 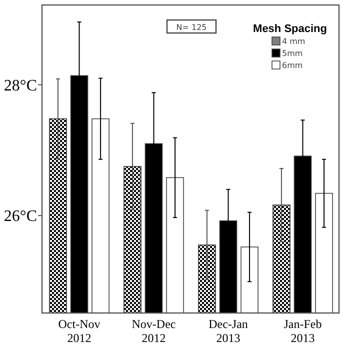 I want to click on x-tick-label: Jan-Feb 2013, so click(x=303, y=331).